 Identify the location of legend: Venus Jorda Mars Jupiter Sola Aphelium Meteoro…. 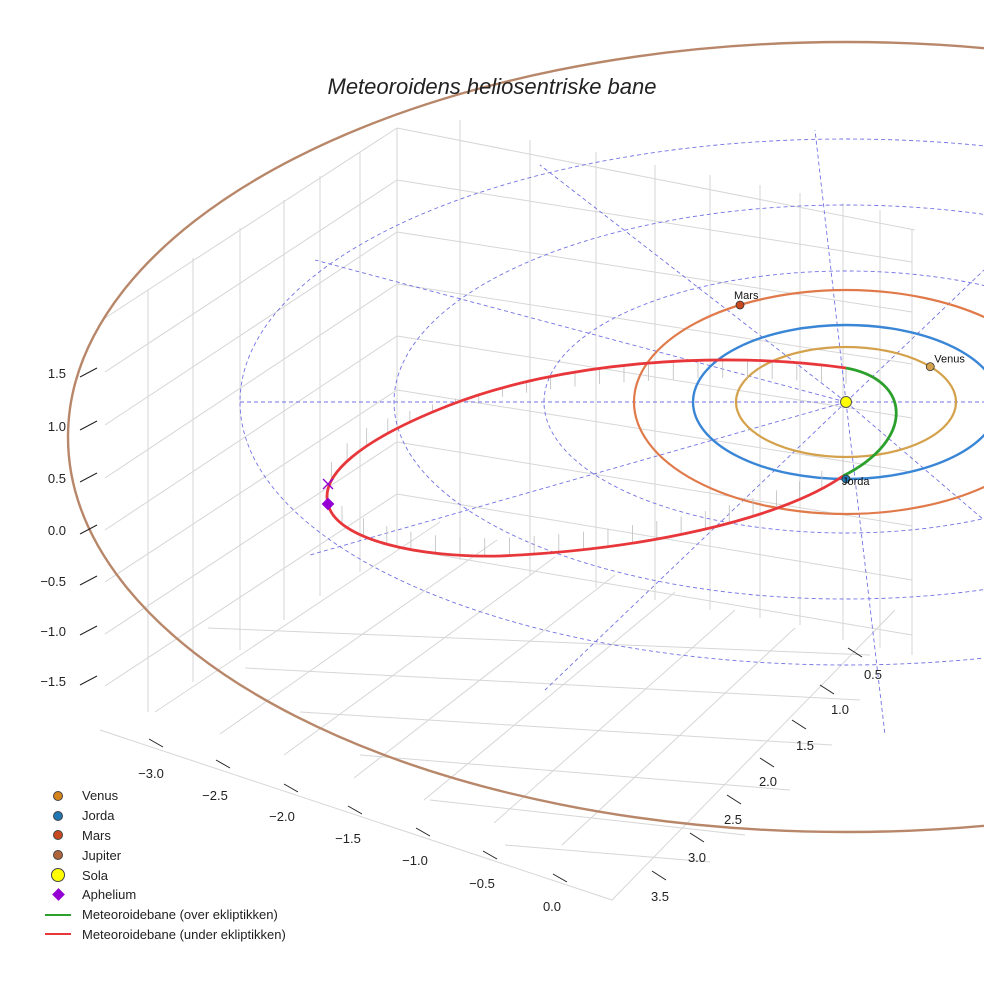
(163, 865).